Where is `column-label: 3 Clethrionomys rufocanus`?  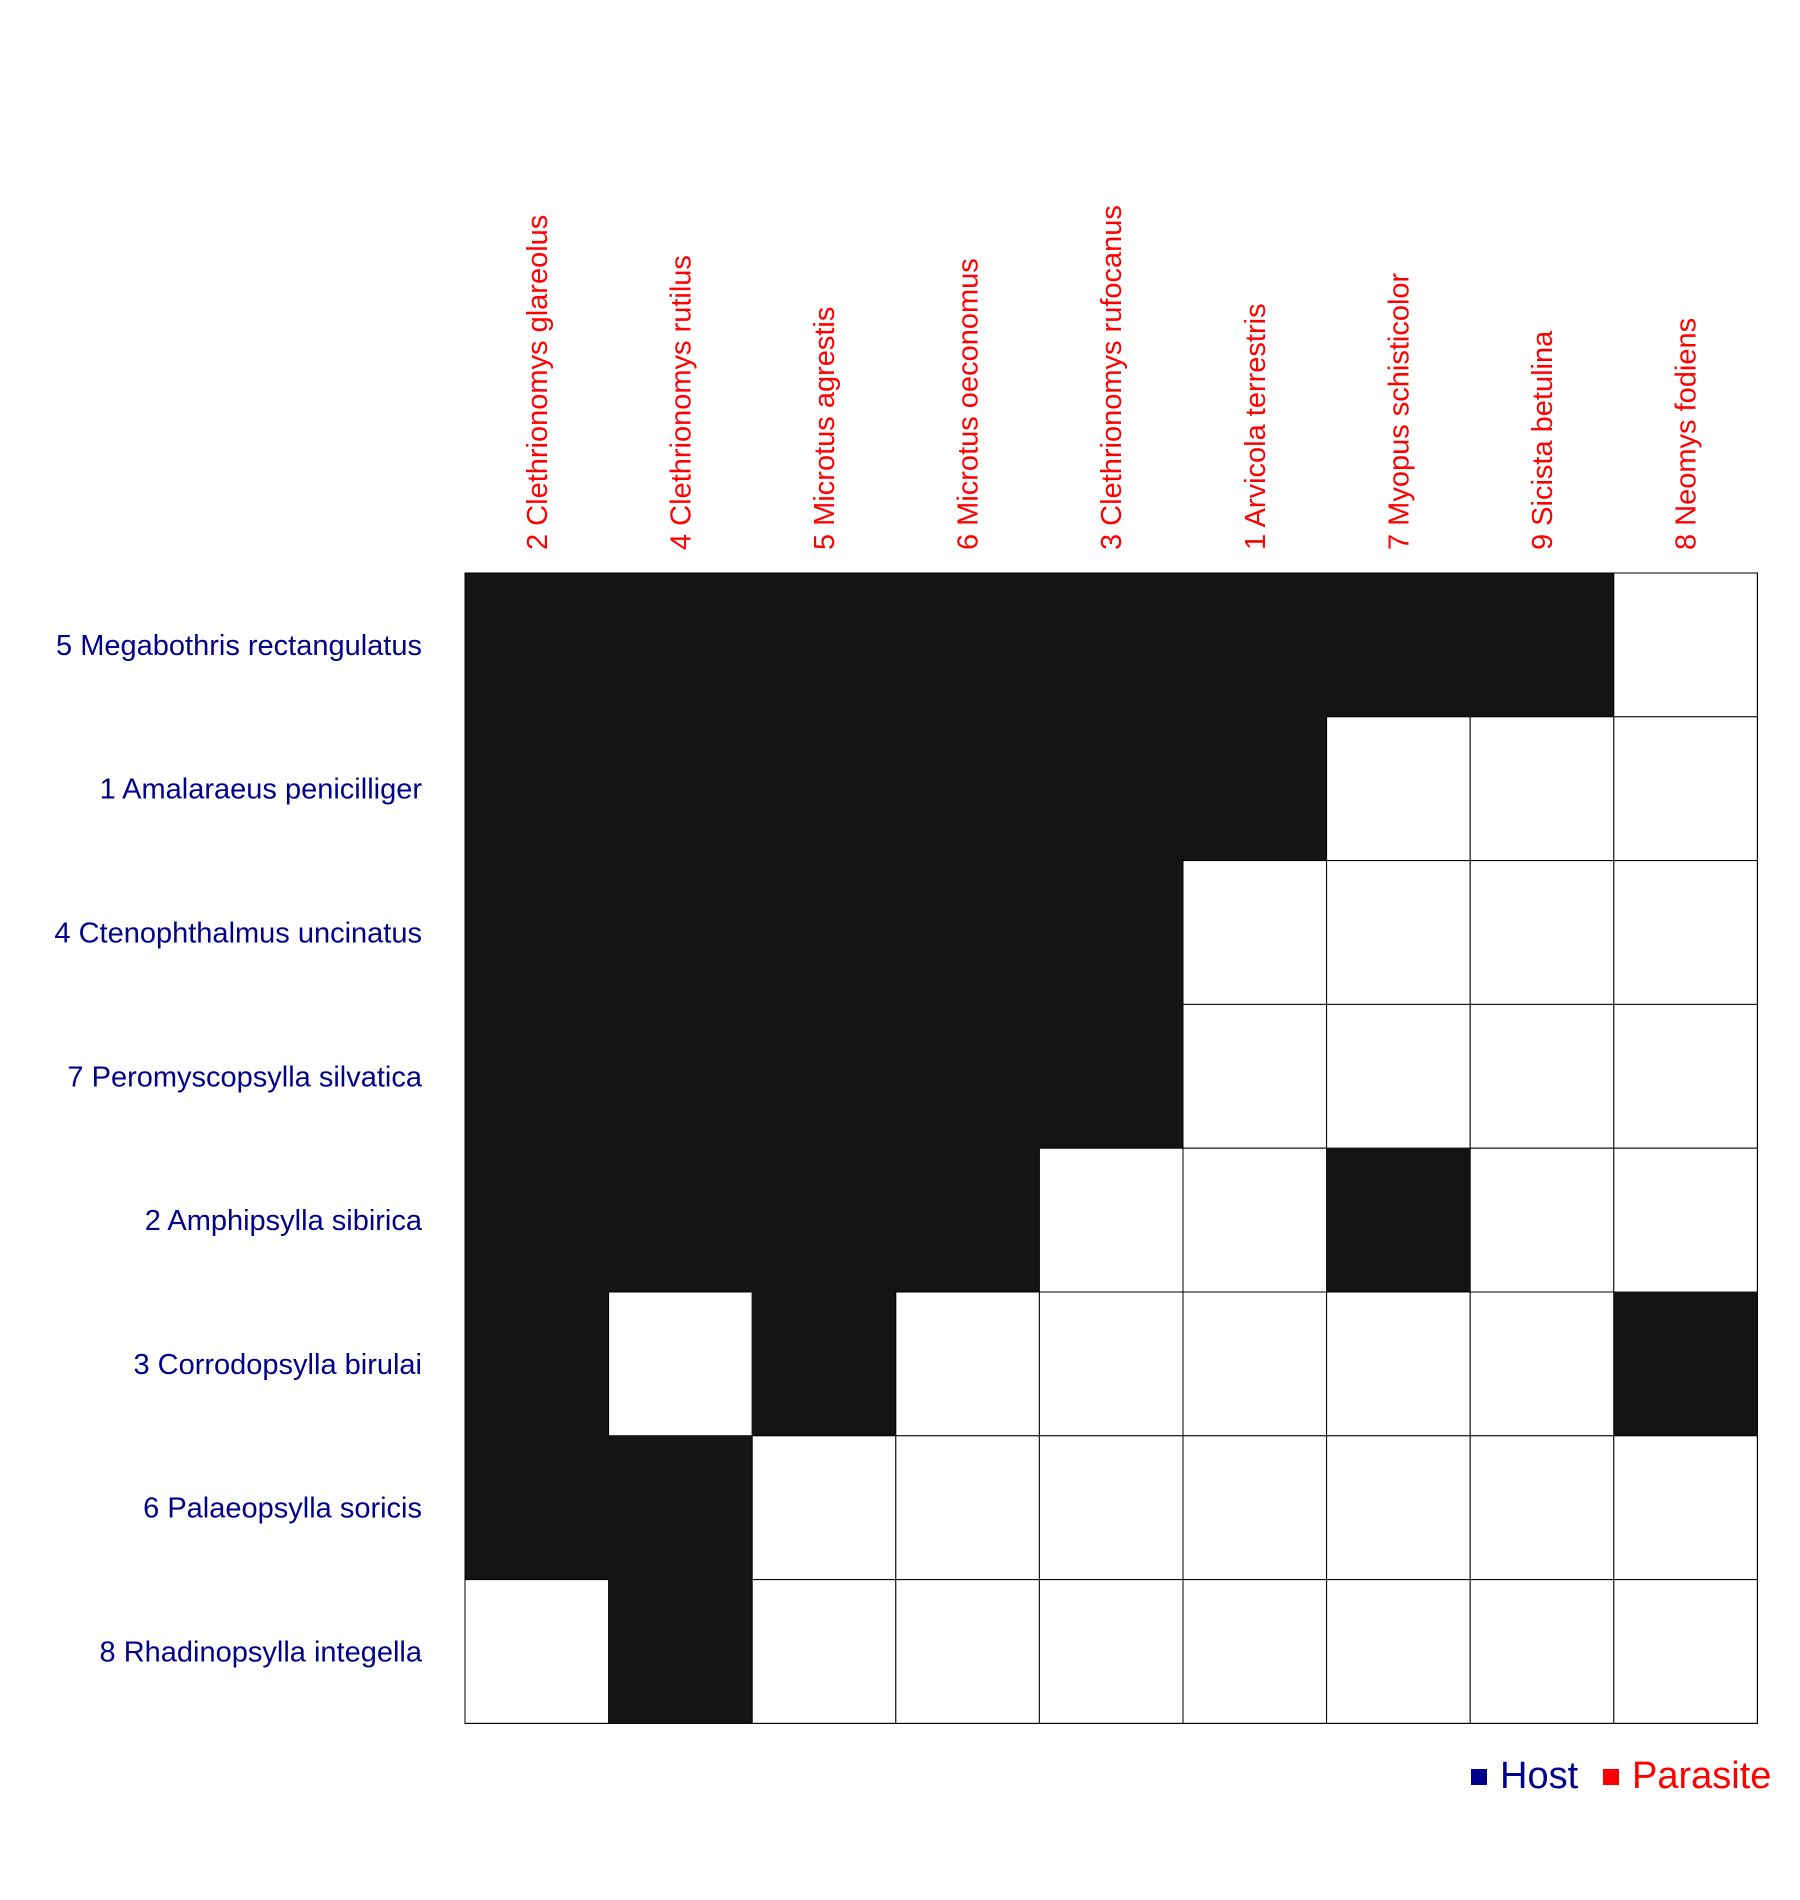
column-label: 3 Clethrionomys rufocanus is located at coordinates (1112, 377).